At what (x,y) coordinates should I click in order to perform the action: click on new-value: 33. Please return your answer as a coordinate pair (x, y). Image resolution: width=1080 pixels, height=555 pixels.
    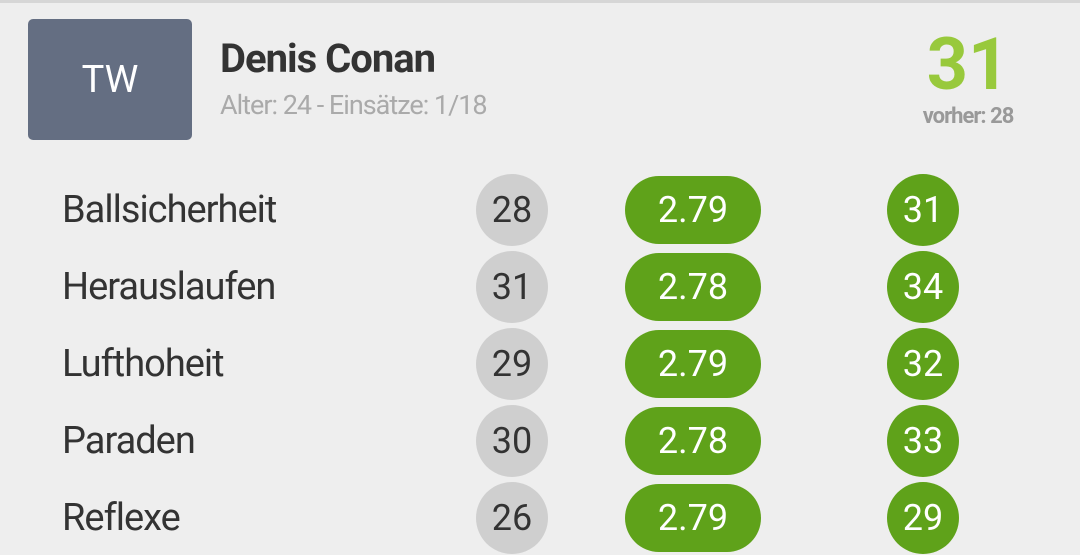
    Looking at the image, I should click on (923, 441).